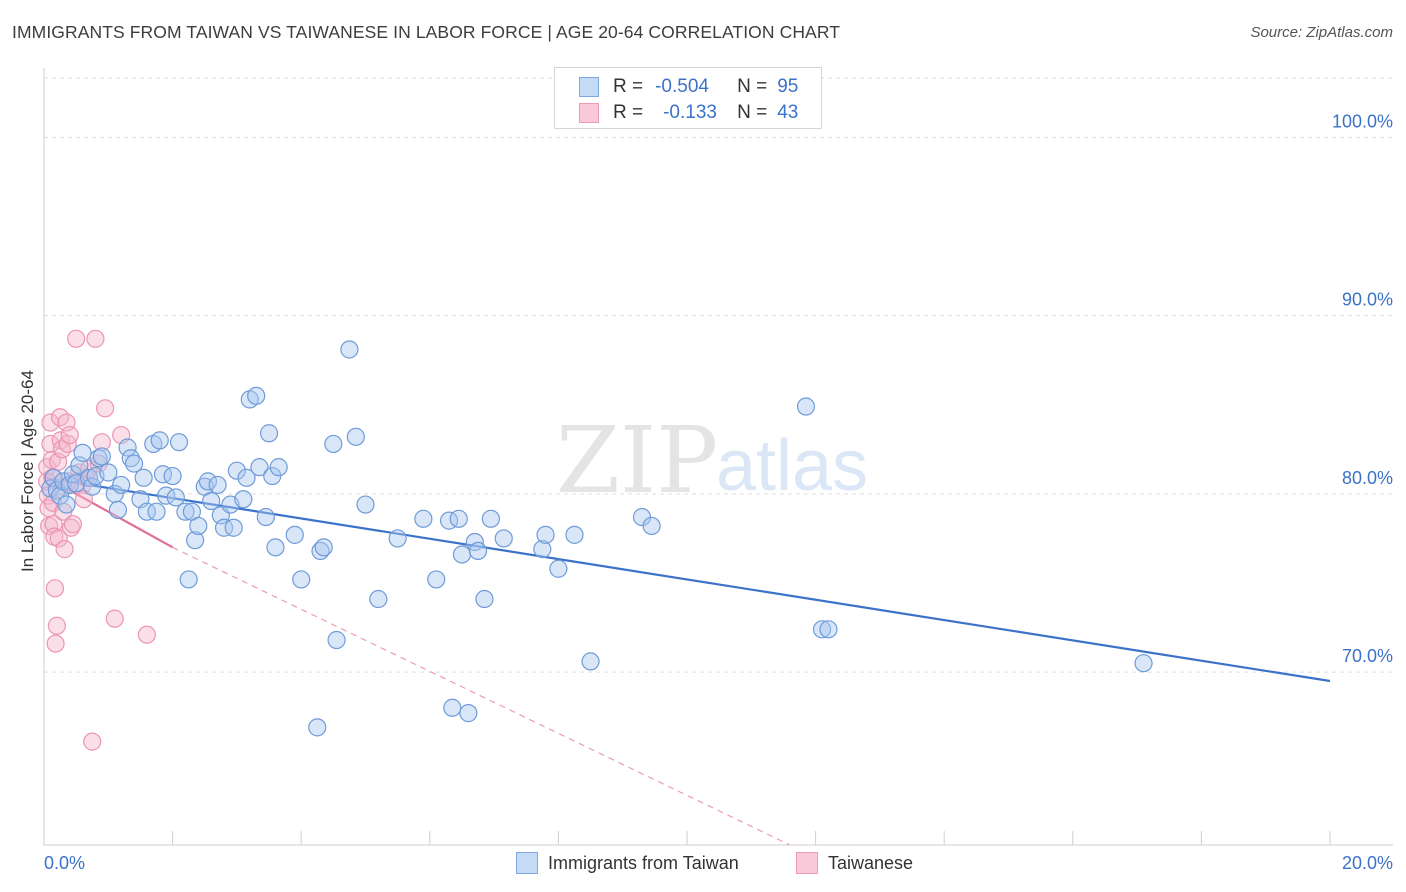 Image resolution: width=1406 pixels, height=892 pixels. I want to click on watermark-atlas: atlas, so click(792, 466).